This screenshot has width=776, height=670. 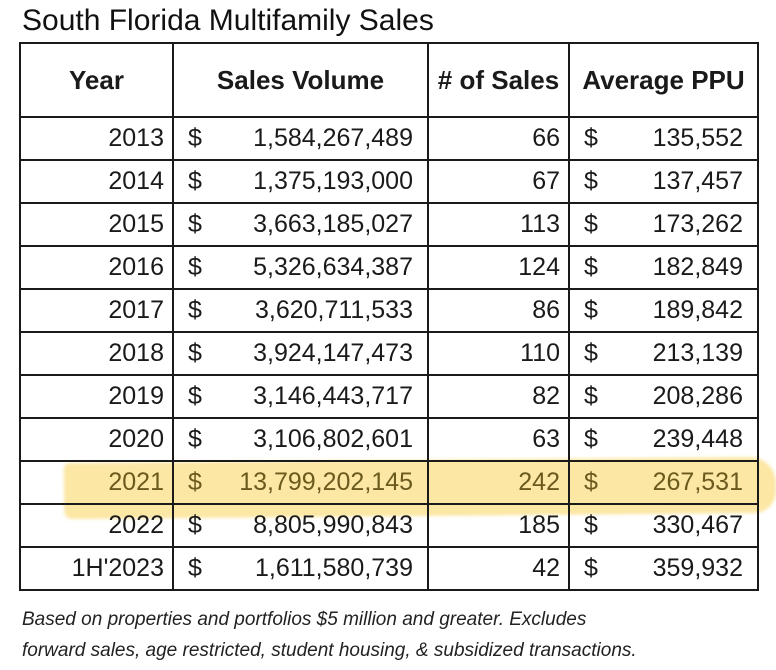 I want to click on table-row: 2017 $3,620,711,533 86 $189,842, so click(x=389, y=310).